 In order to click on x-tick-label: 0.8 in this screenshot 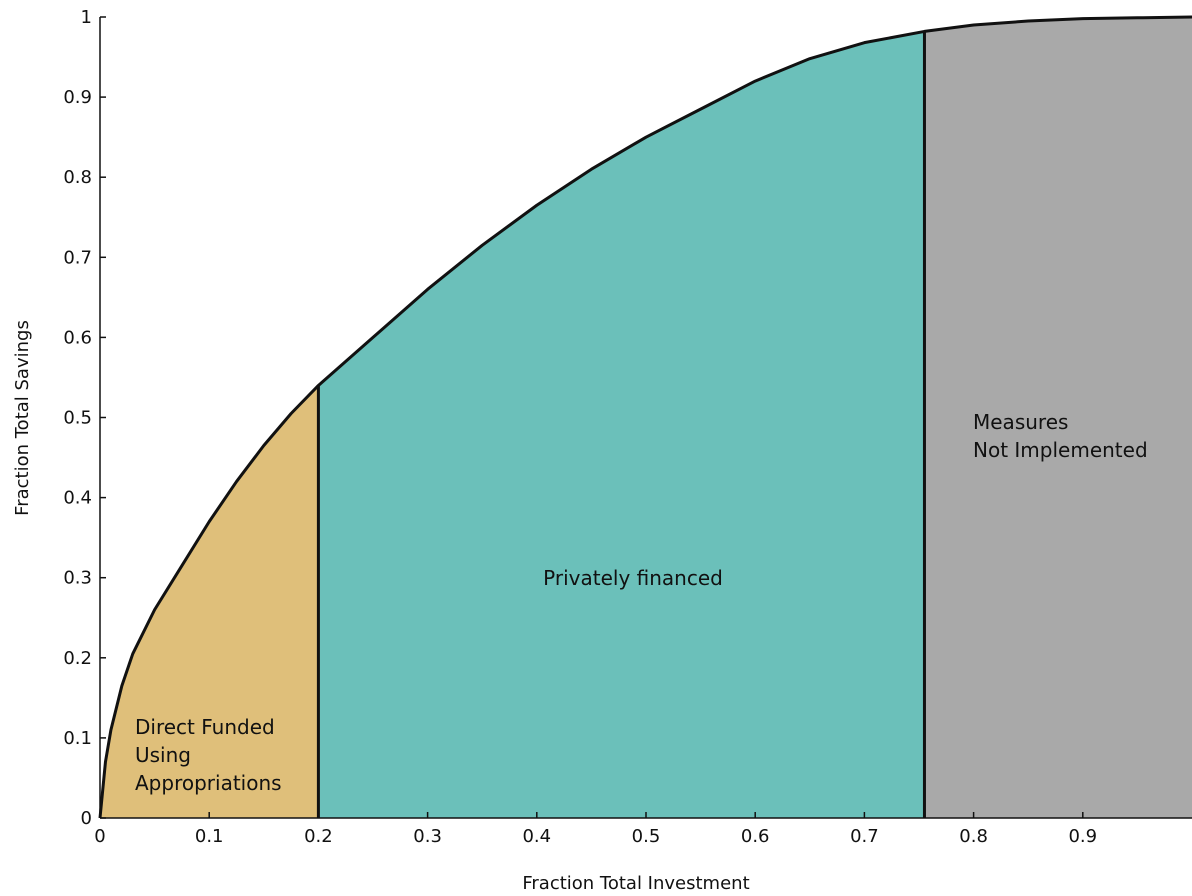, I will do `click(973, 836)`.